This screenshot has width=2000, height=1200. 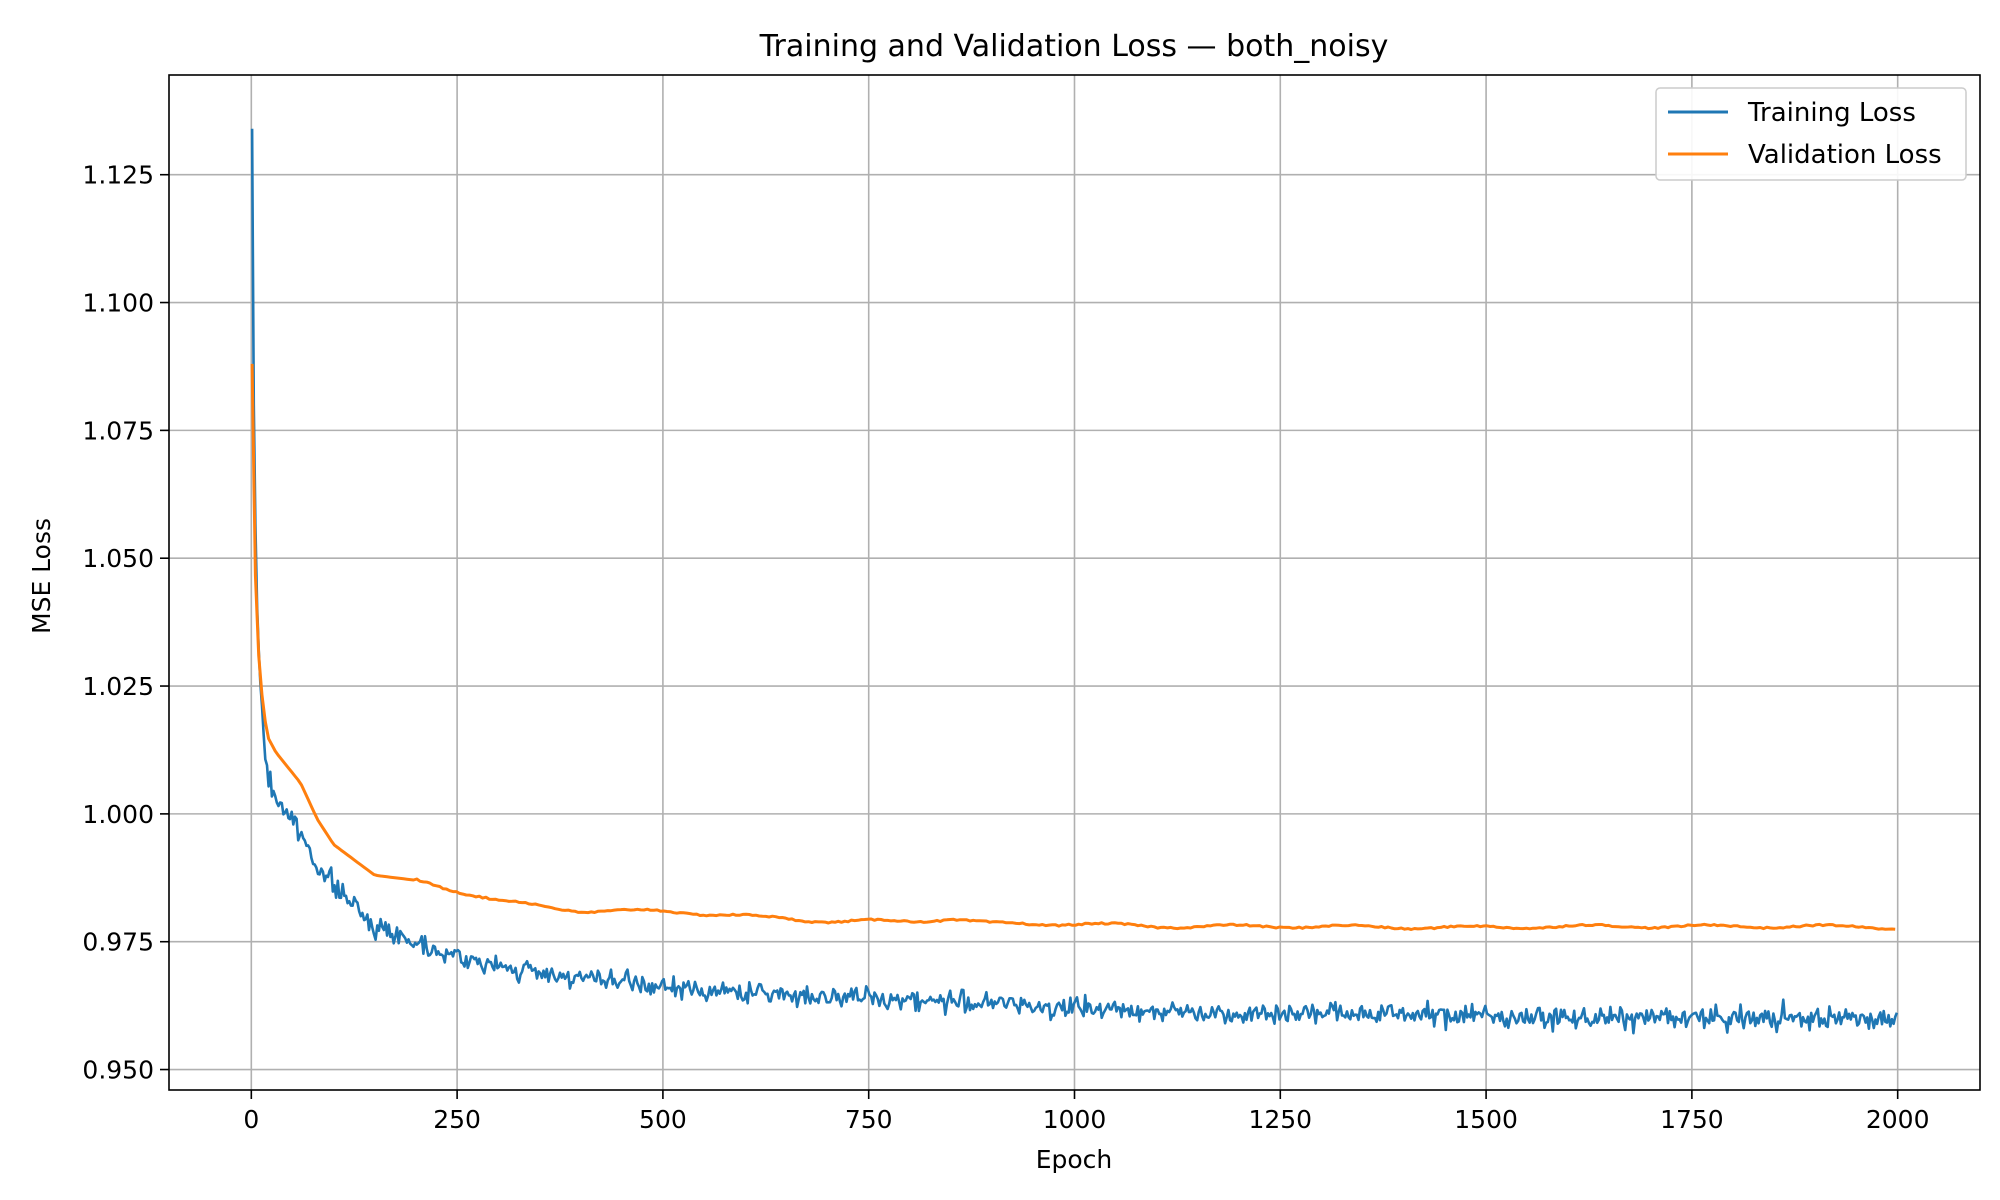 I want to click on legend-label-validation-loss: Validation Loss, so click(x=1845, y=155).